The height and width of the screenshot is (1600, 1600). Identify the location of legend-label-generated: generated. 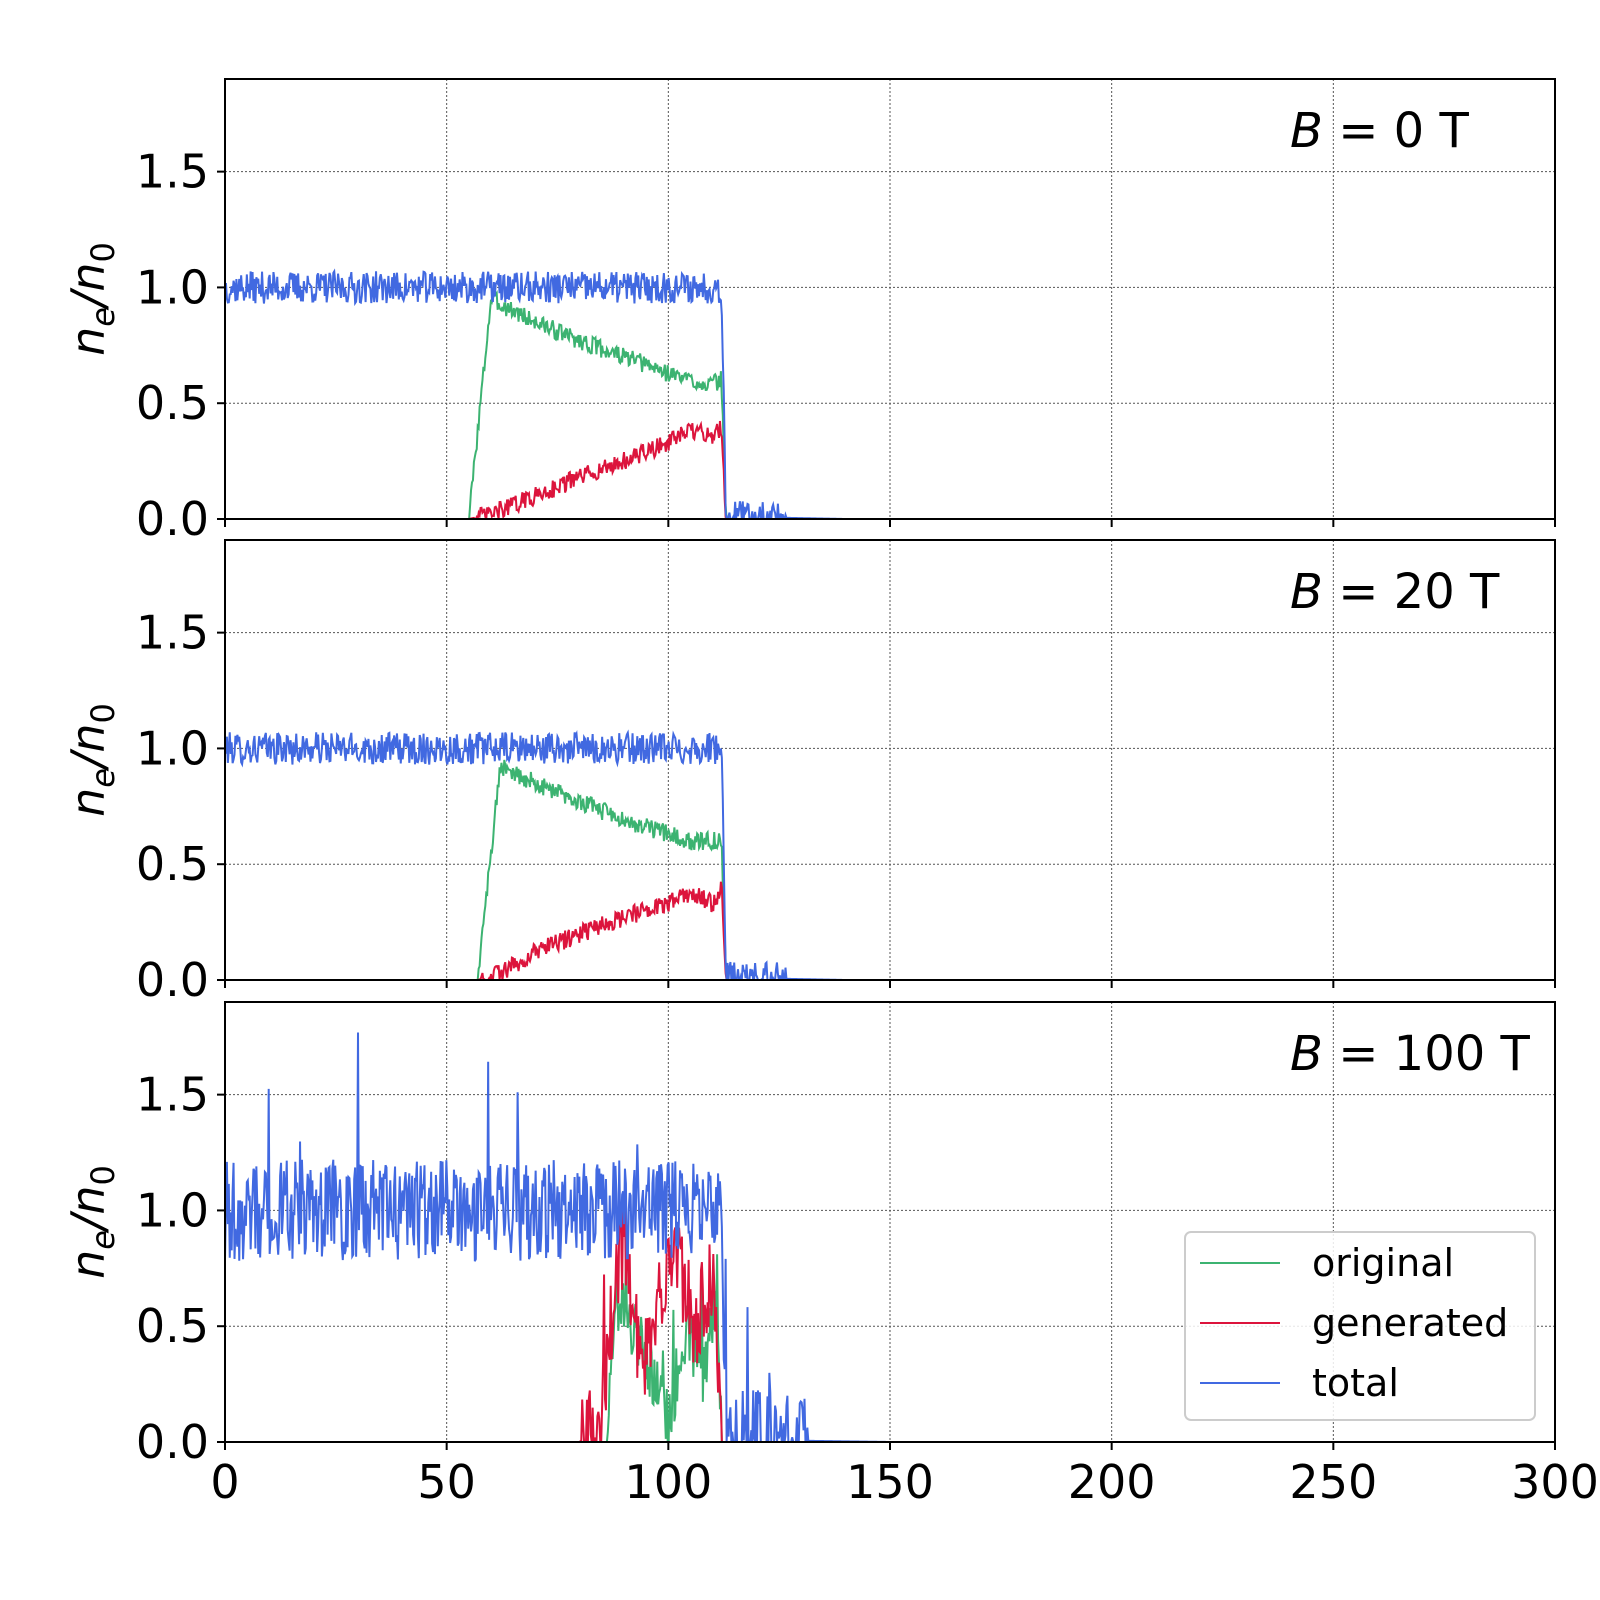
(1410, 1323).